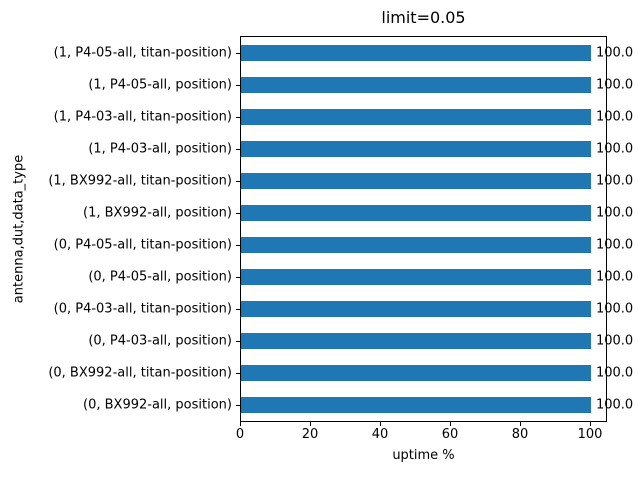 The width and height of the screenshot is (640, 480). I want to click on y-tick-label: (1, P4-05-all, titan-position), so click(142, 53).